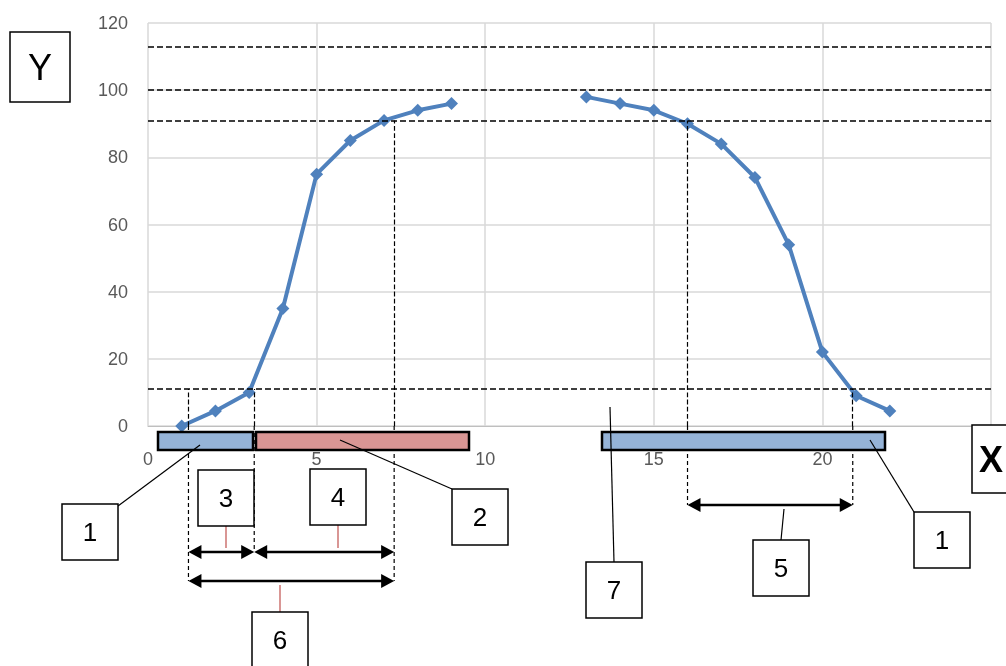 The height and width of the screenshot is (666, 1006). Describe the element at coordinates (338, 508) in the screenshot. I see `callout: 4` at that location.